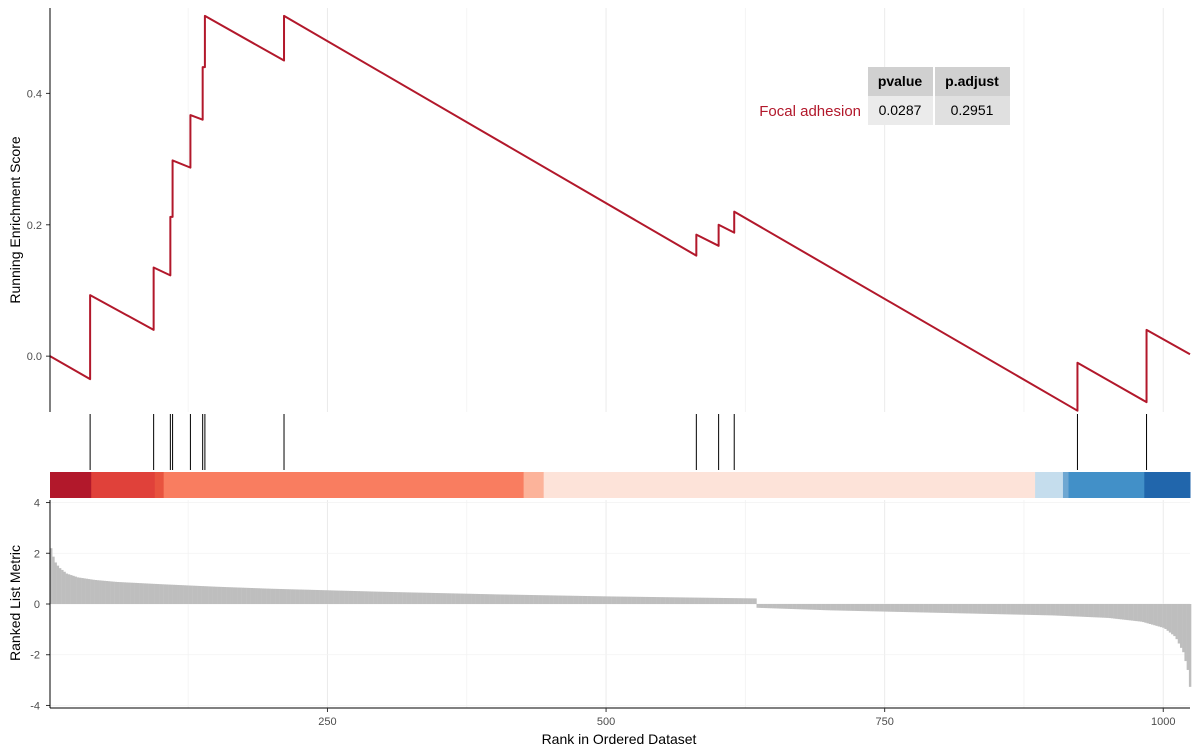  I want to click on table-cell-pvalue, so click(900, 110).